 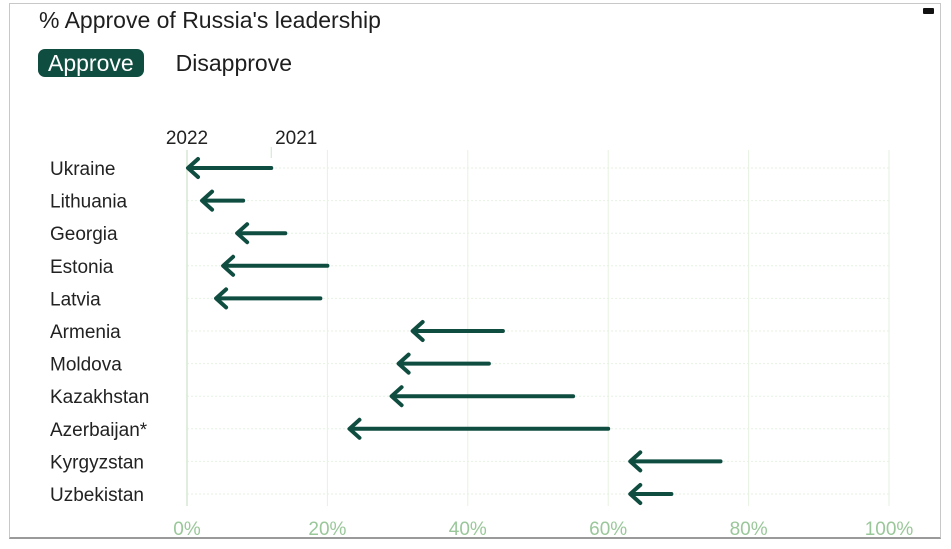 What do you see at coordinates (86, 365) in the screenshot?
I see `category-label: Moldova` at bounding box center [86, 365].